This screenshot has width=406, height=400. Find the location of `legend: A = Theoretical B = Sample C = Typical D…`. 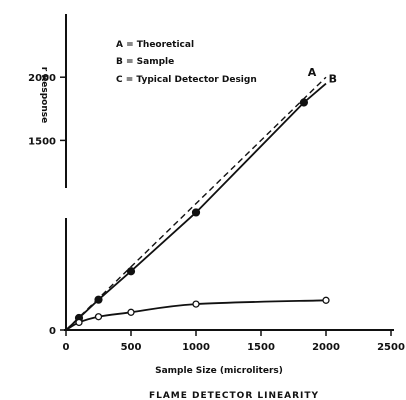

legend: A = Theoretical B = Sample C = Typical D… is located at coordinates (186, 62).